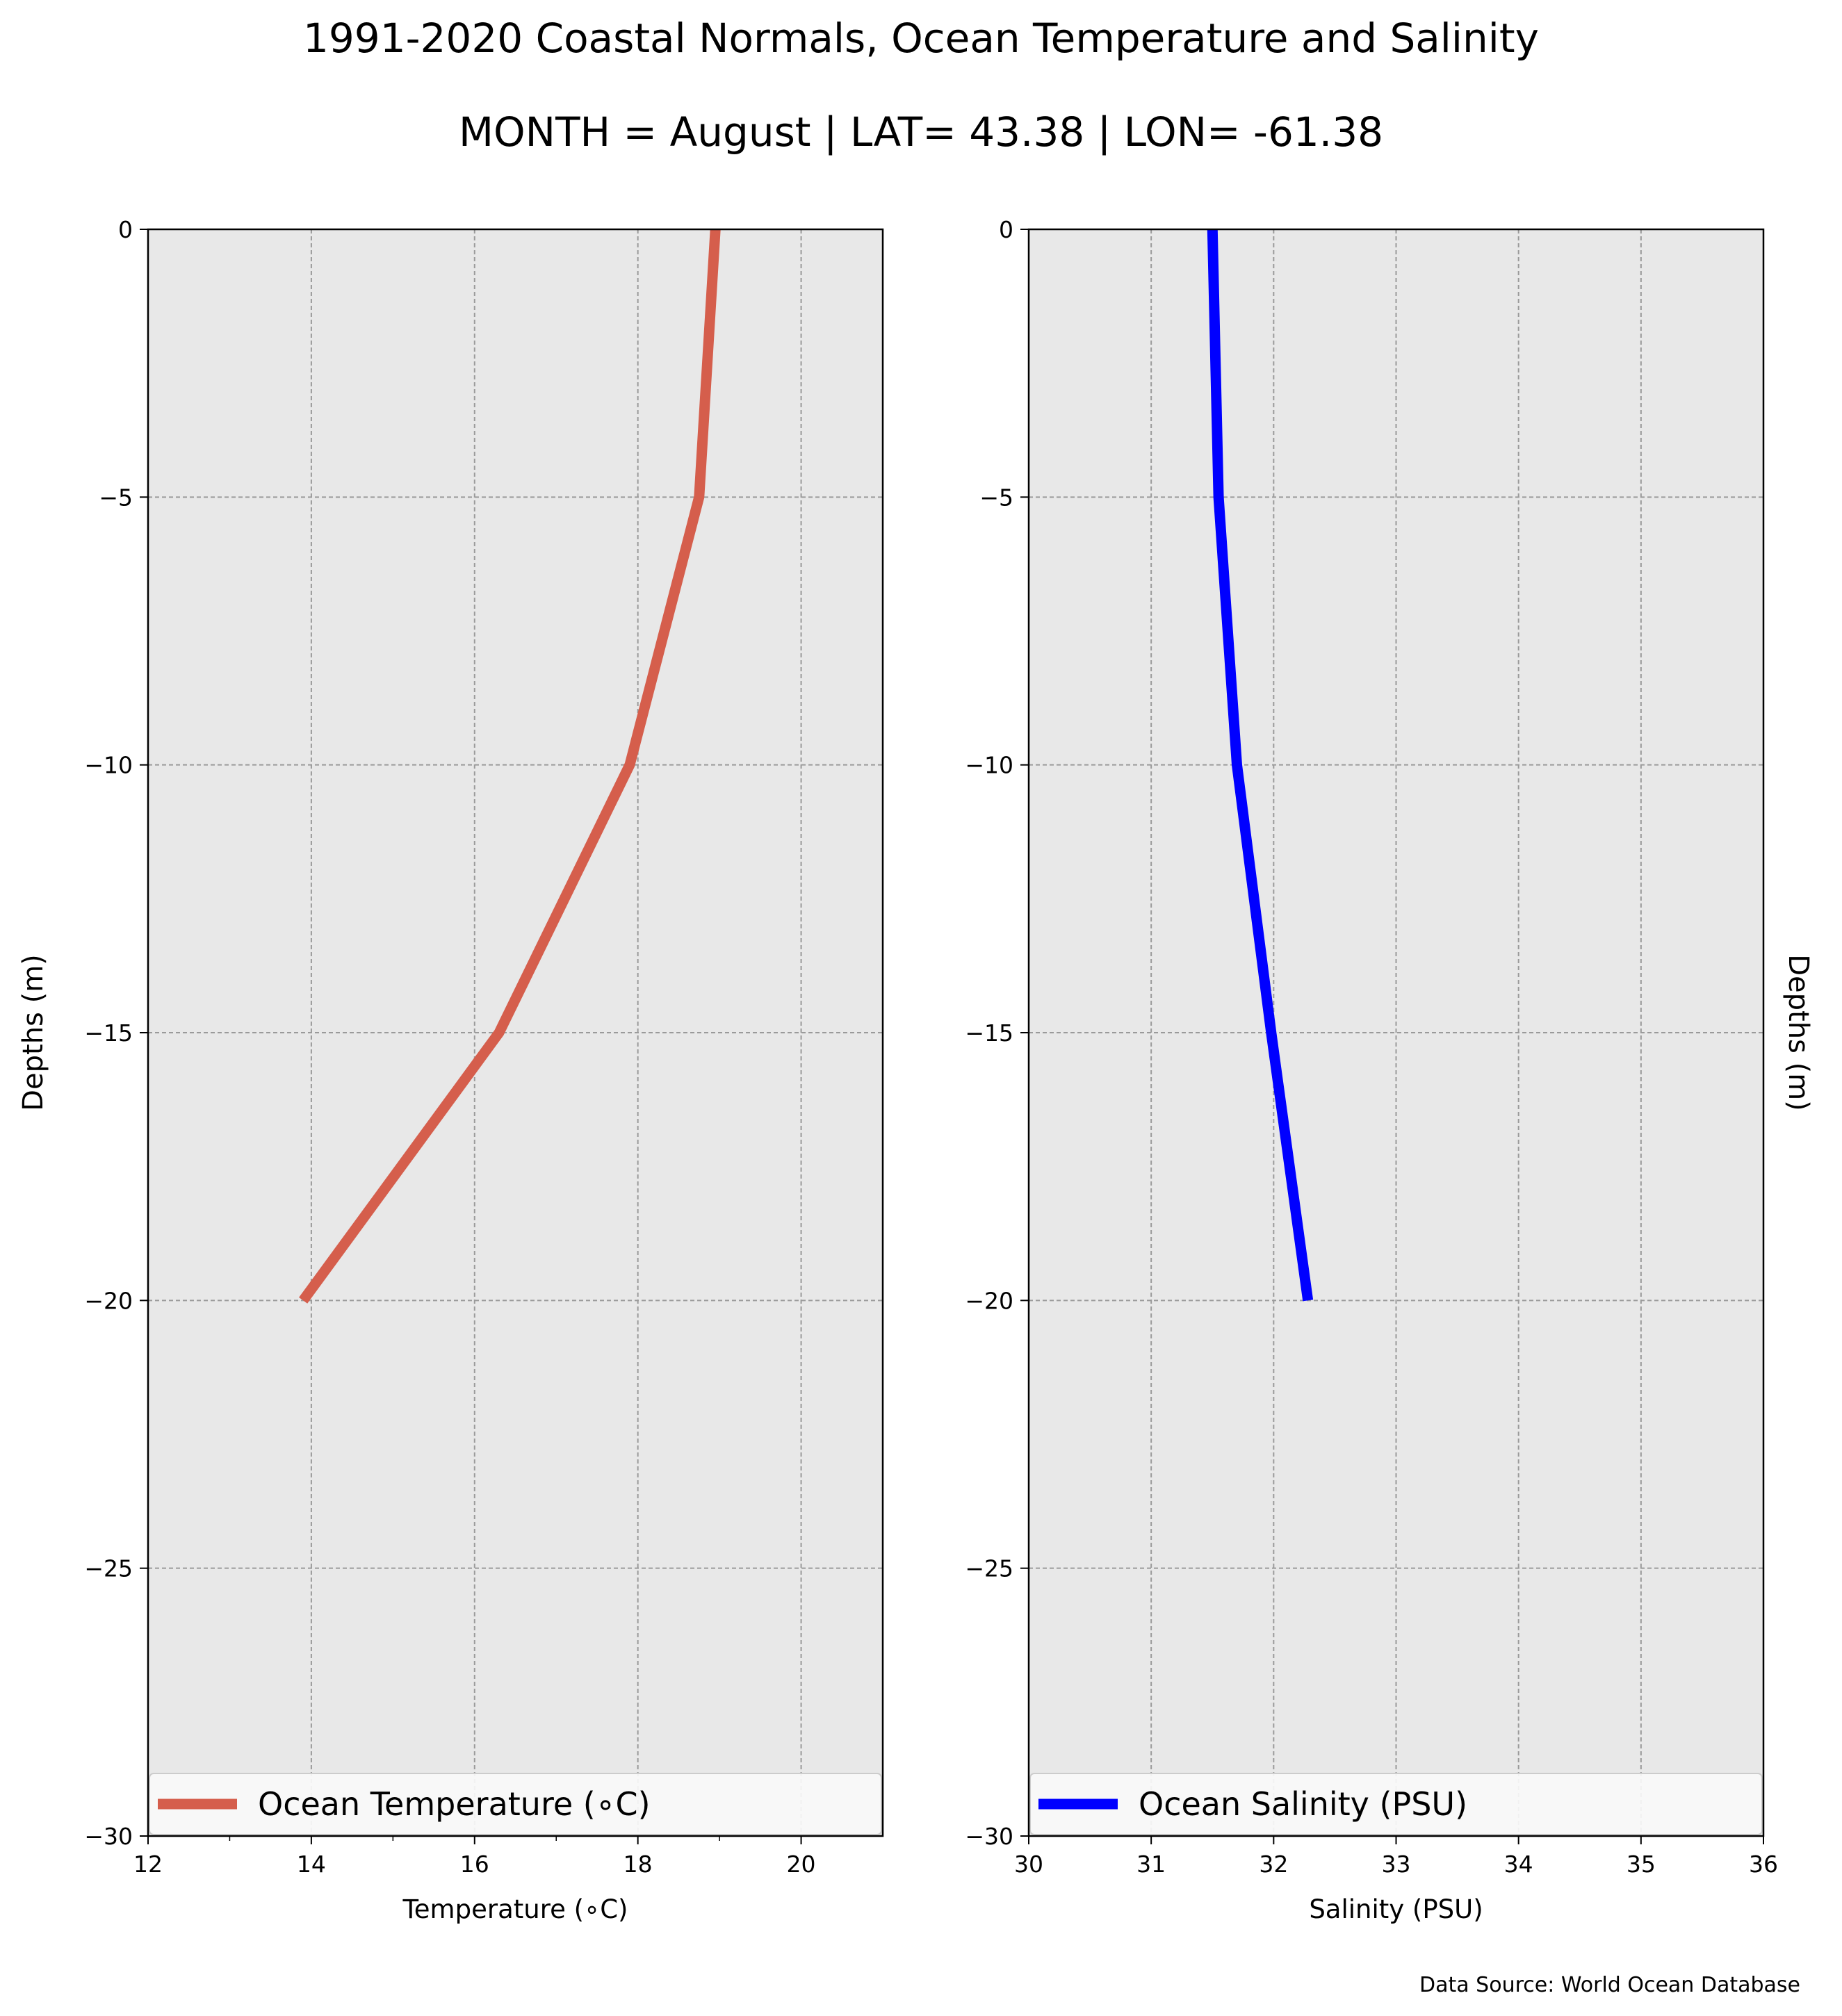 This screenshot has height=2016, width=1842. Describe the element at coordinates (1641, 1865) in the screenshot. I see `x-tick-label: 35` at that location.